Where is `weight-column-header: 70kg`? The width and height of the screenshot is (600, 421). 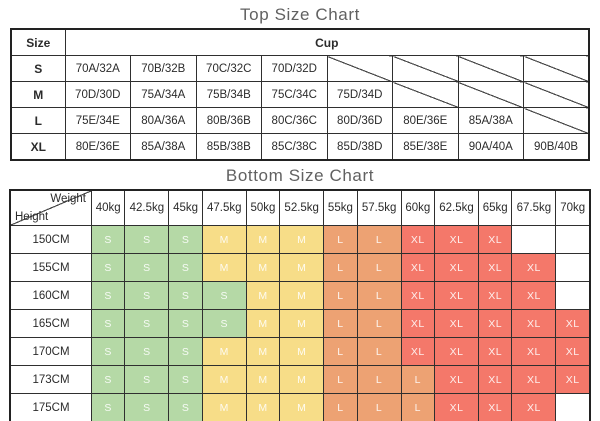
weight-column-header: 70kg is located at coordinates (573, 207).